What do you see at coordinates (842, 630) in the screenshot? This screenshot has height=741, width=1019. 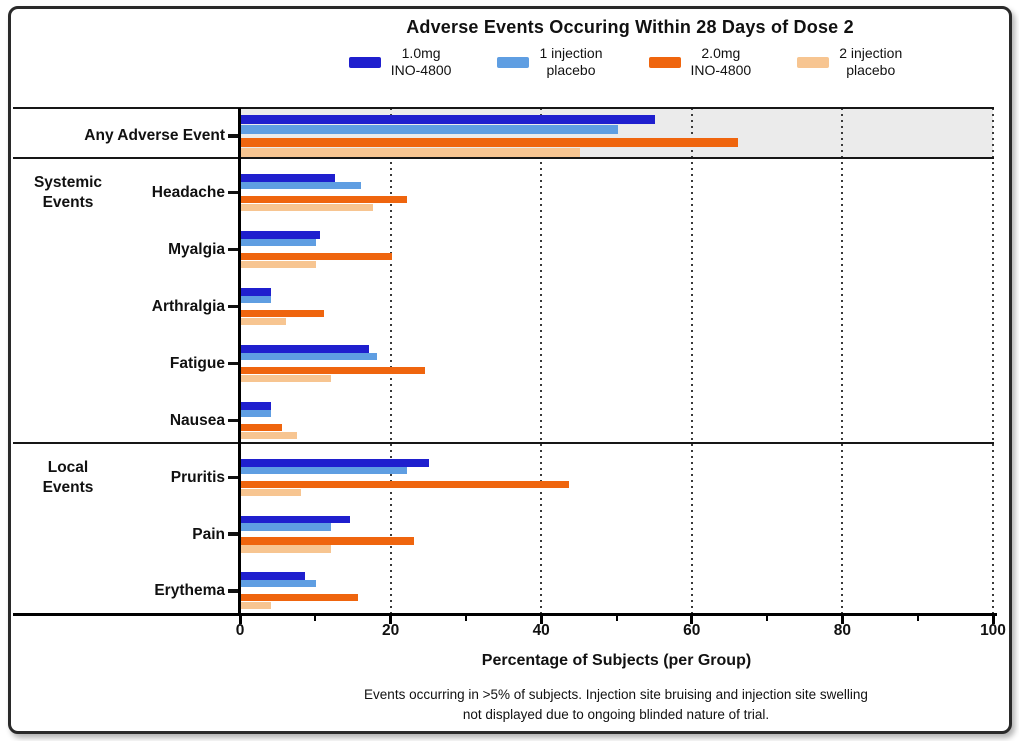 I see `x-tick-label: 80` at bounding box center [842, 630].